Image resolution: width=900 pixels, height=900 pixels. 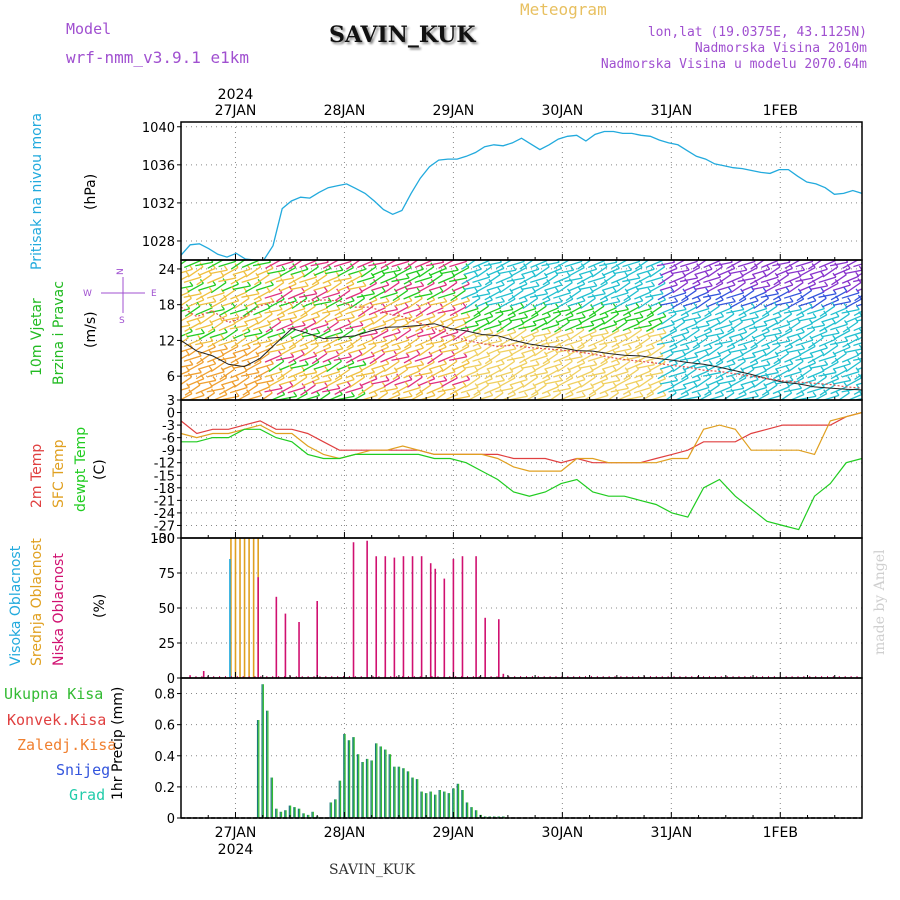 What do you see at coordinates (562, 833) in the screenshot?
I see `bottom-date-label: 30JAN` at bounding box center [562, 833].